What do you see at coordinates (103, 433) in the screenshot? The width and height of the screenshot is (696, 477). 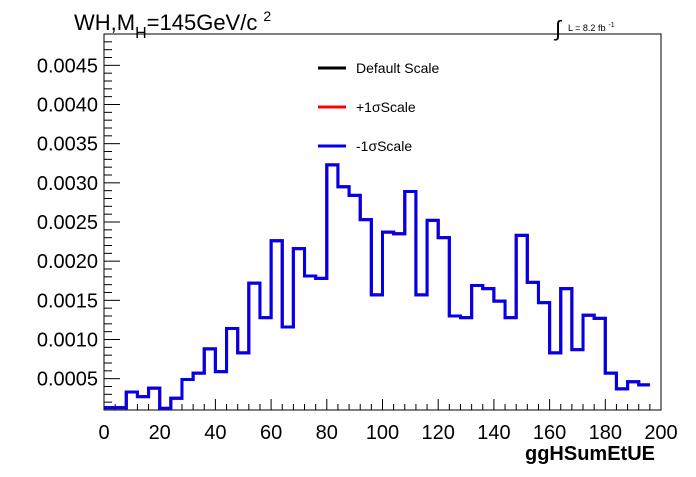 I see `x-tick-label: 0` at bounding box center [103, 433].